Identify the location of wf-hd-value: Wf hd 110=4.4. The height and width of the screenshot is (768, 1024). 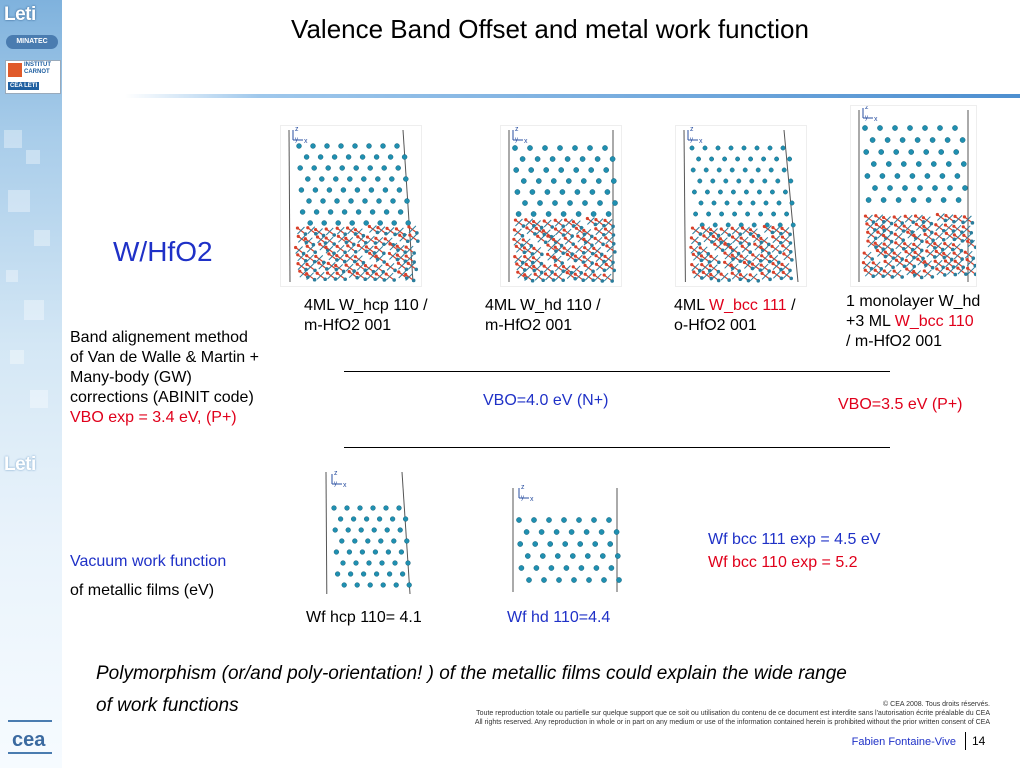
(559, 617).